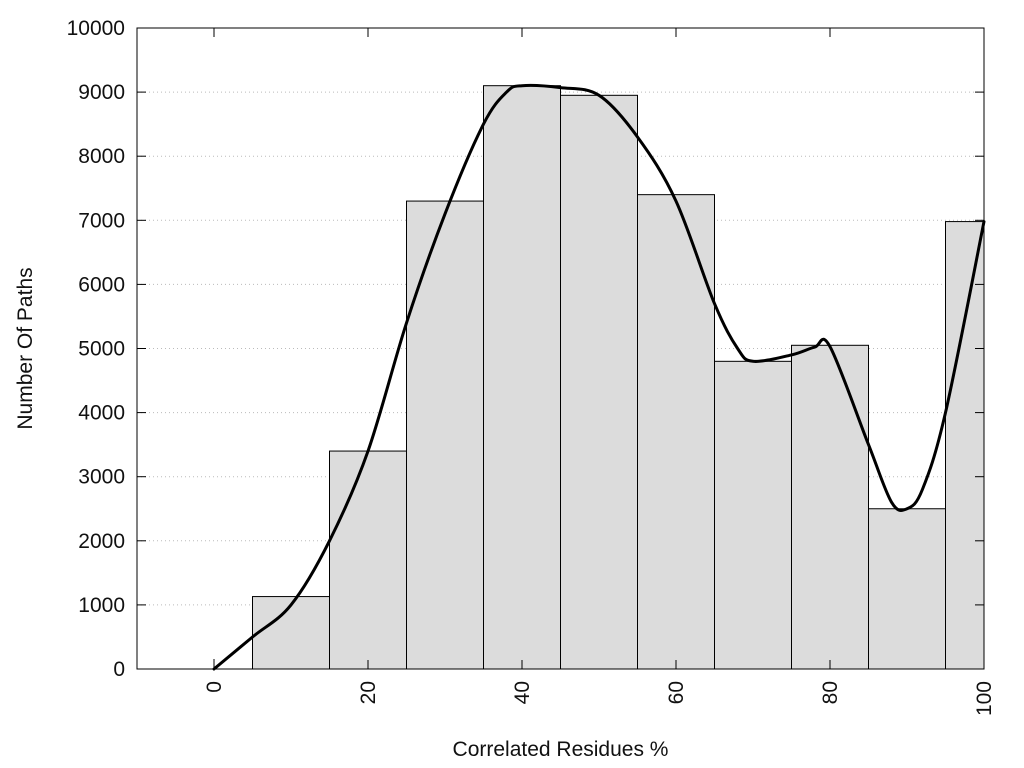 This screenshot has width=1024, height=768. Describe the element at coordinates (214, 687) in the screenshot. I see `x-tick-label: 0` at that location.